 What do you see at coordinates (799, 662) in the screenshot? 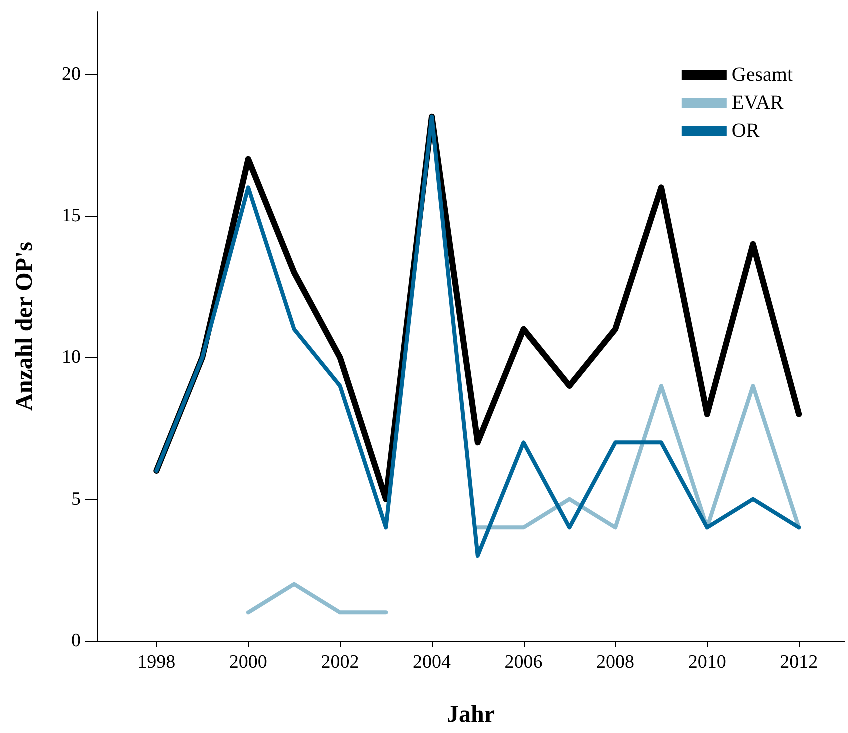
I see `x-tick-label: 2012` at bounding box center [799, 662].